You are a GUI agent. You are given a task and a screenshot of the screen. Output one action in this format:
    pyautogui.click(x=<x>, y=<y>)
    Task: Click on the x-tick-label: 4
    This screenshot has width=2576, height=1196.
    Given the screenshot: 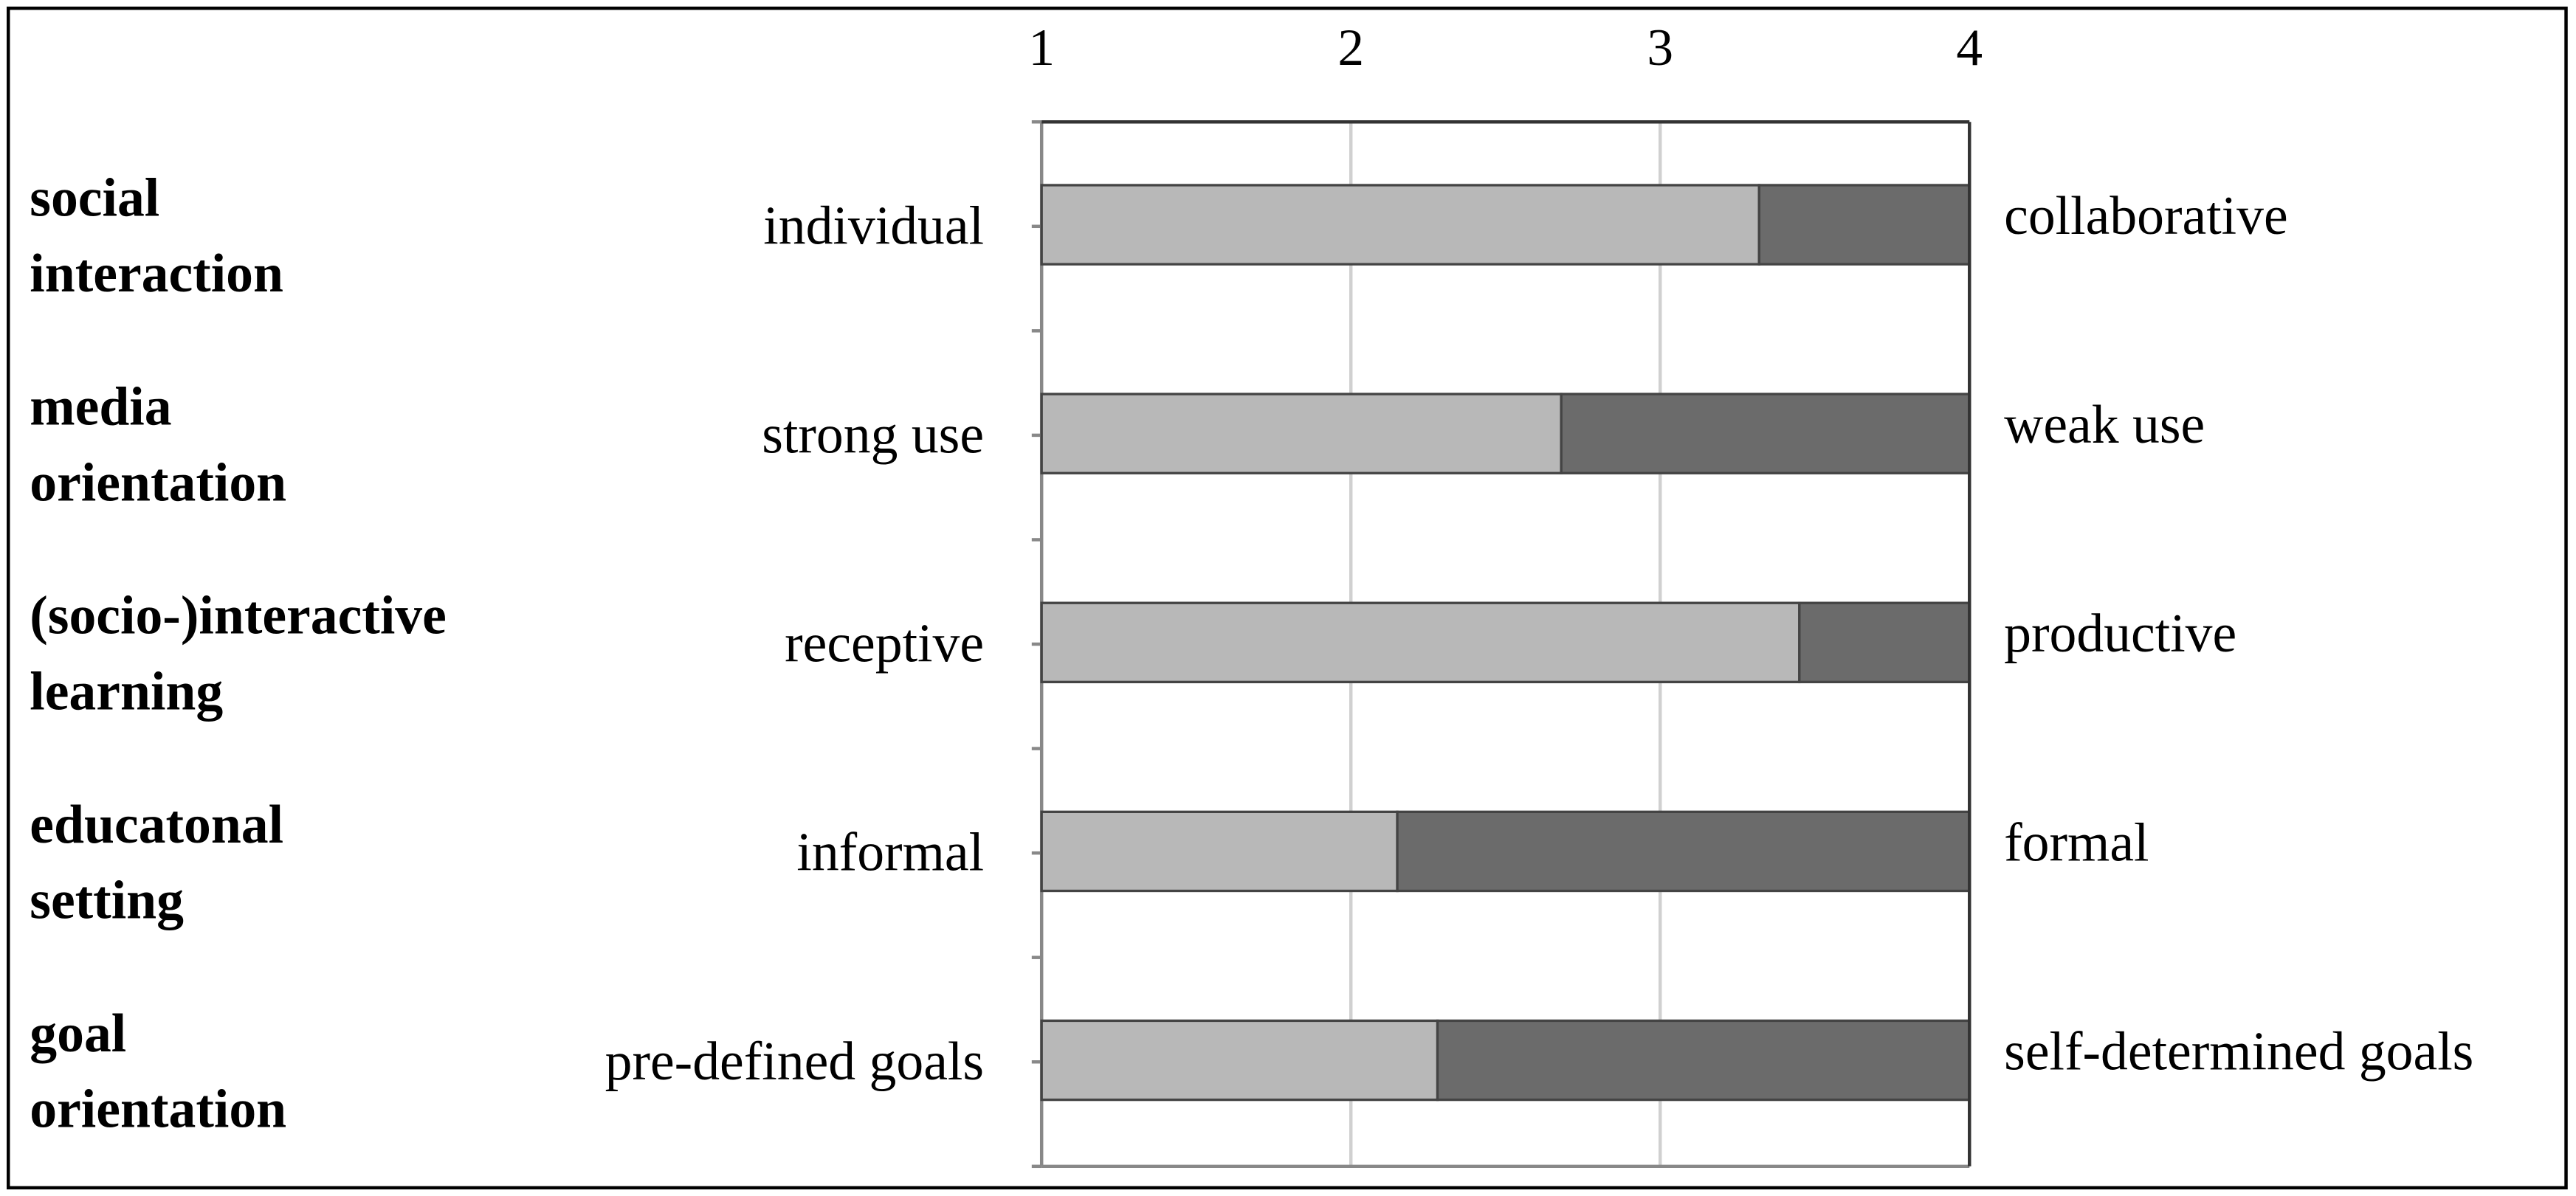 What is the action you would take?
    pyautogui.click(x=1970, y=47)
    